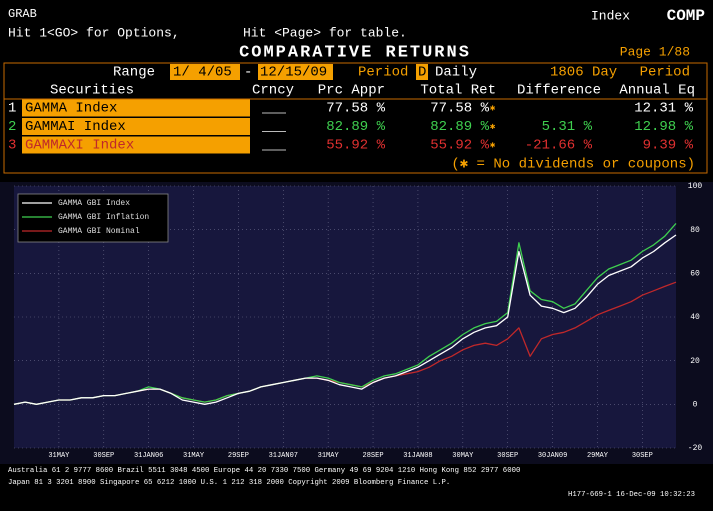  I want to click on difference: -21.66 %, so click(559, 146).